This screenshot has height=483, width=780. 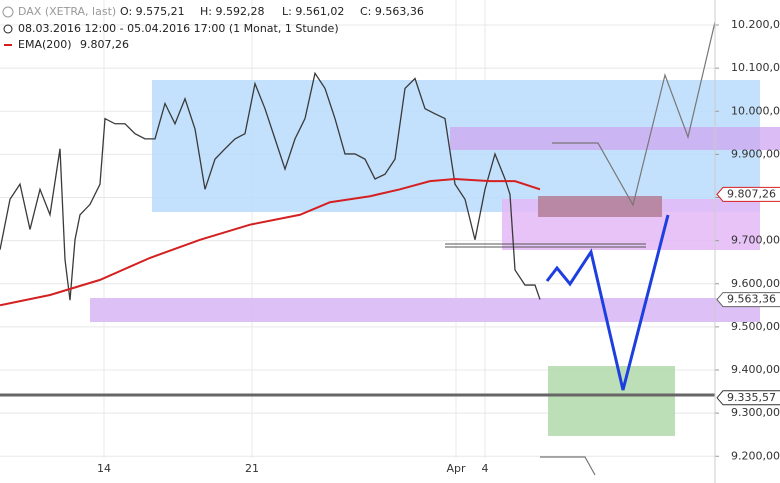 I want to click on zone-green, so click(x=611, y=401).